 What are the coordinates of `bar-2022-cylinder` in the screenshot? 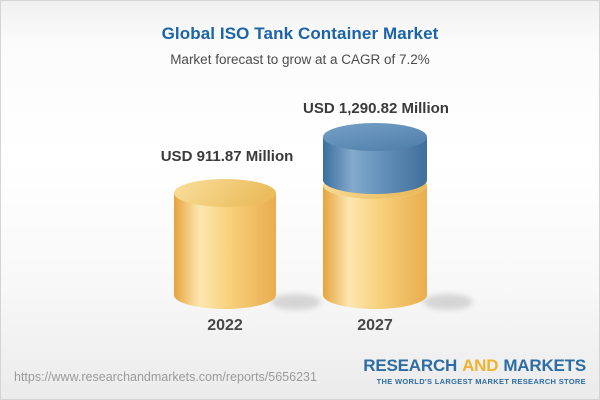 It's located at (225, 244).